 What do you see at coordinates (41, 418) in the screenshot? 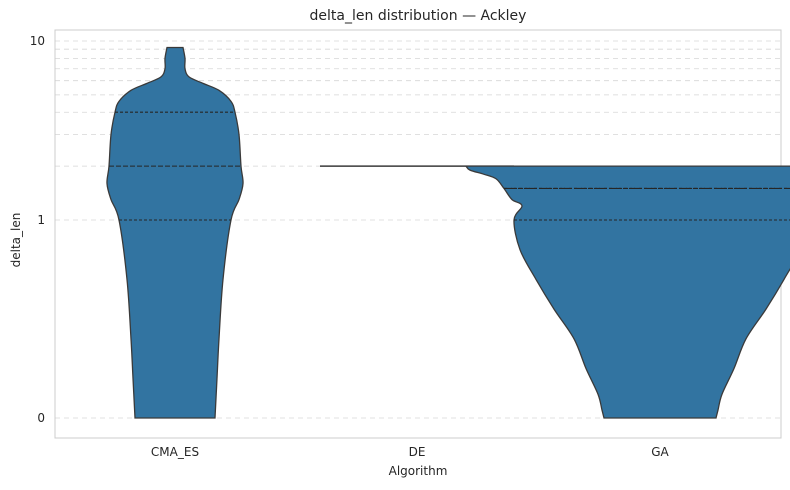
I see `y-tick-label: 0` at bounding box center [41, 418].